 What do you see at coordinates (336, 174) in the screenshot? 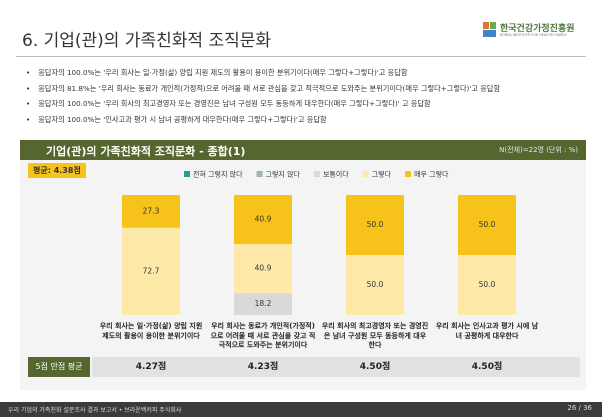
I see `legend-label: 보통이다` at bounding box center [336, 174].